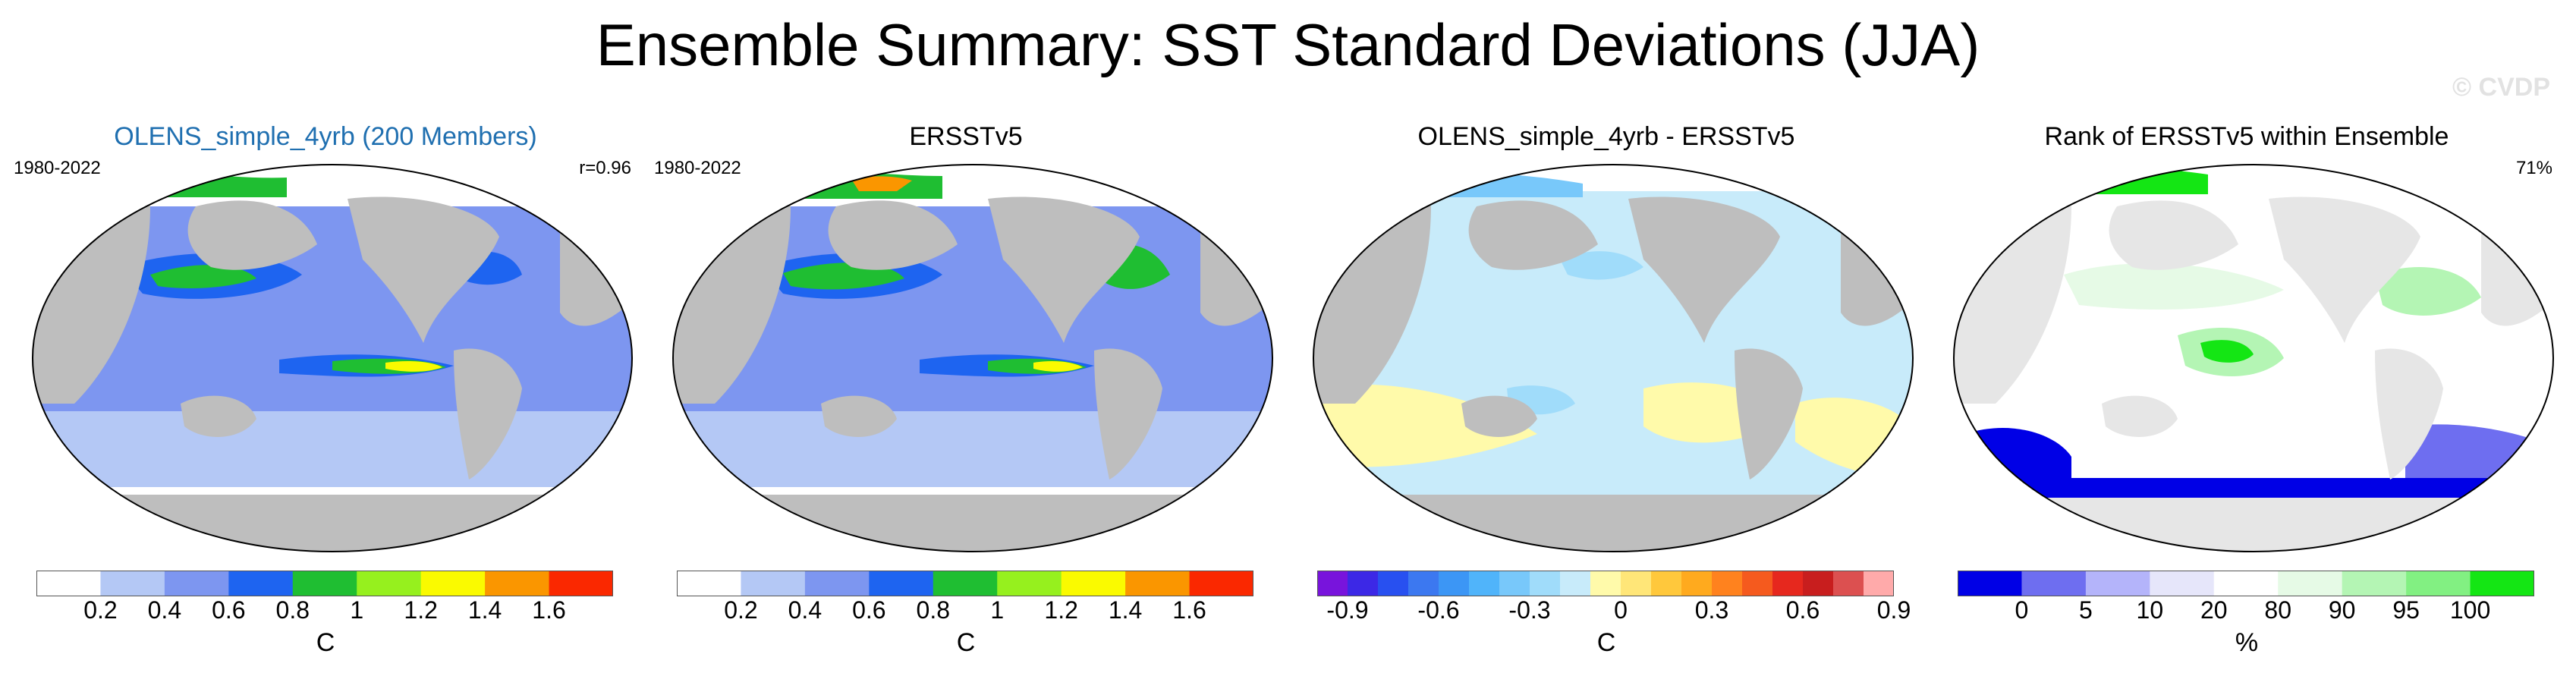  What do you see at coordinates (605, 168) in the screenshot?
I see `correlation-label: r=0.96` at bounding box center [605, 168].